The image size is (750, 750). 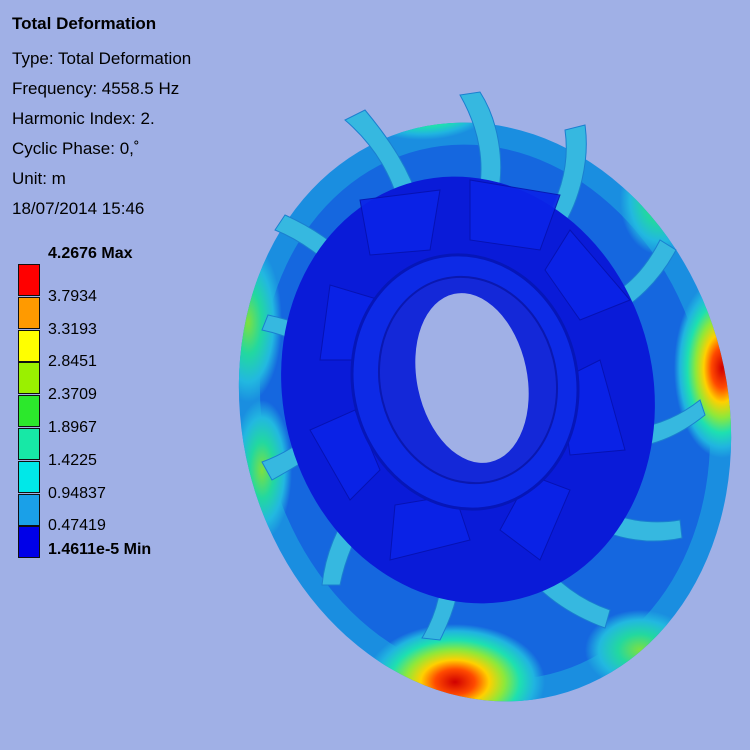 I want to click on result-date: 18/07/2014 15:46, so click(x=78, y=208).